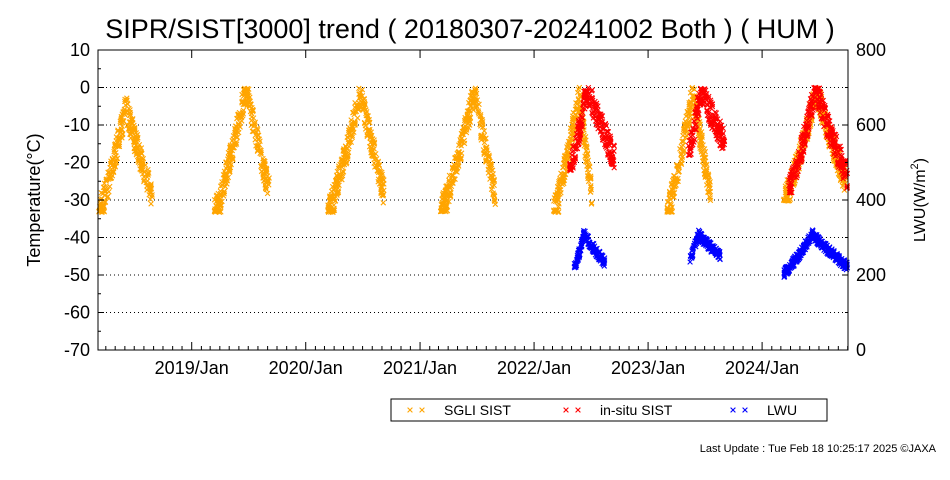  Describe the element at coordinates (192, 368) in the screenshot. I see `x-tick-label: 2019/Jan` at that location.